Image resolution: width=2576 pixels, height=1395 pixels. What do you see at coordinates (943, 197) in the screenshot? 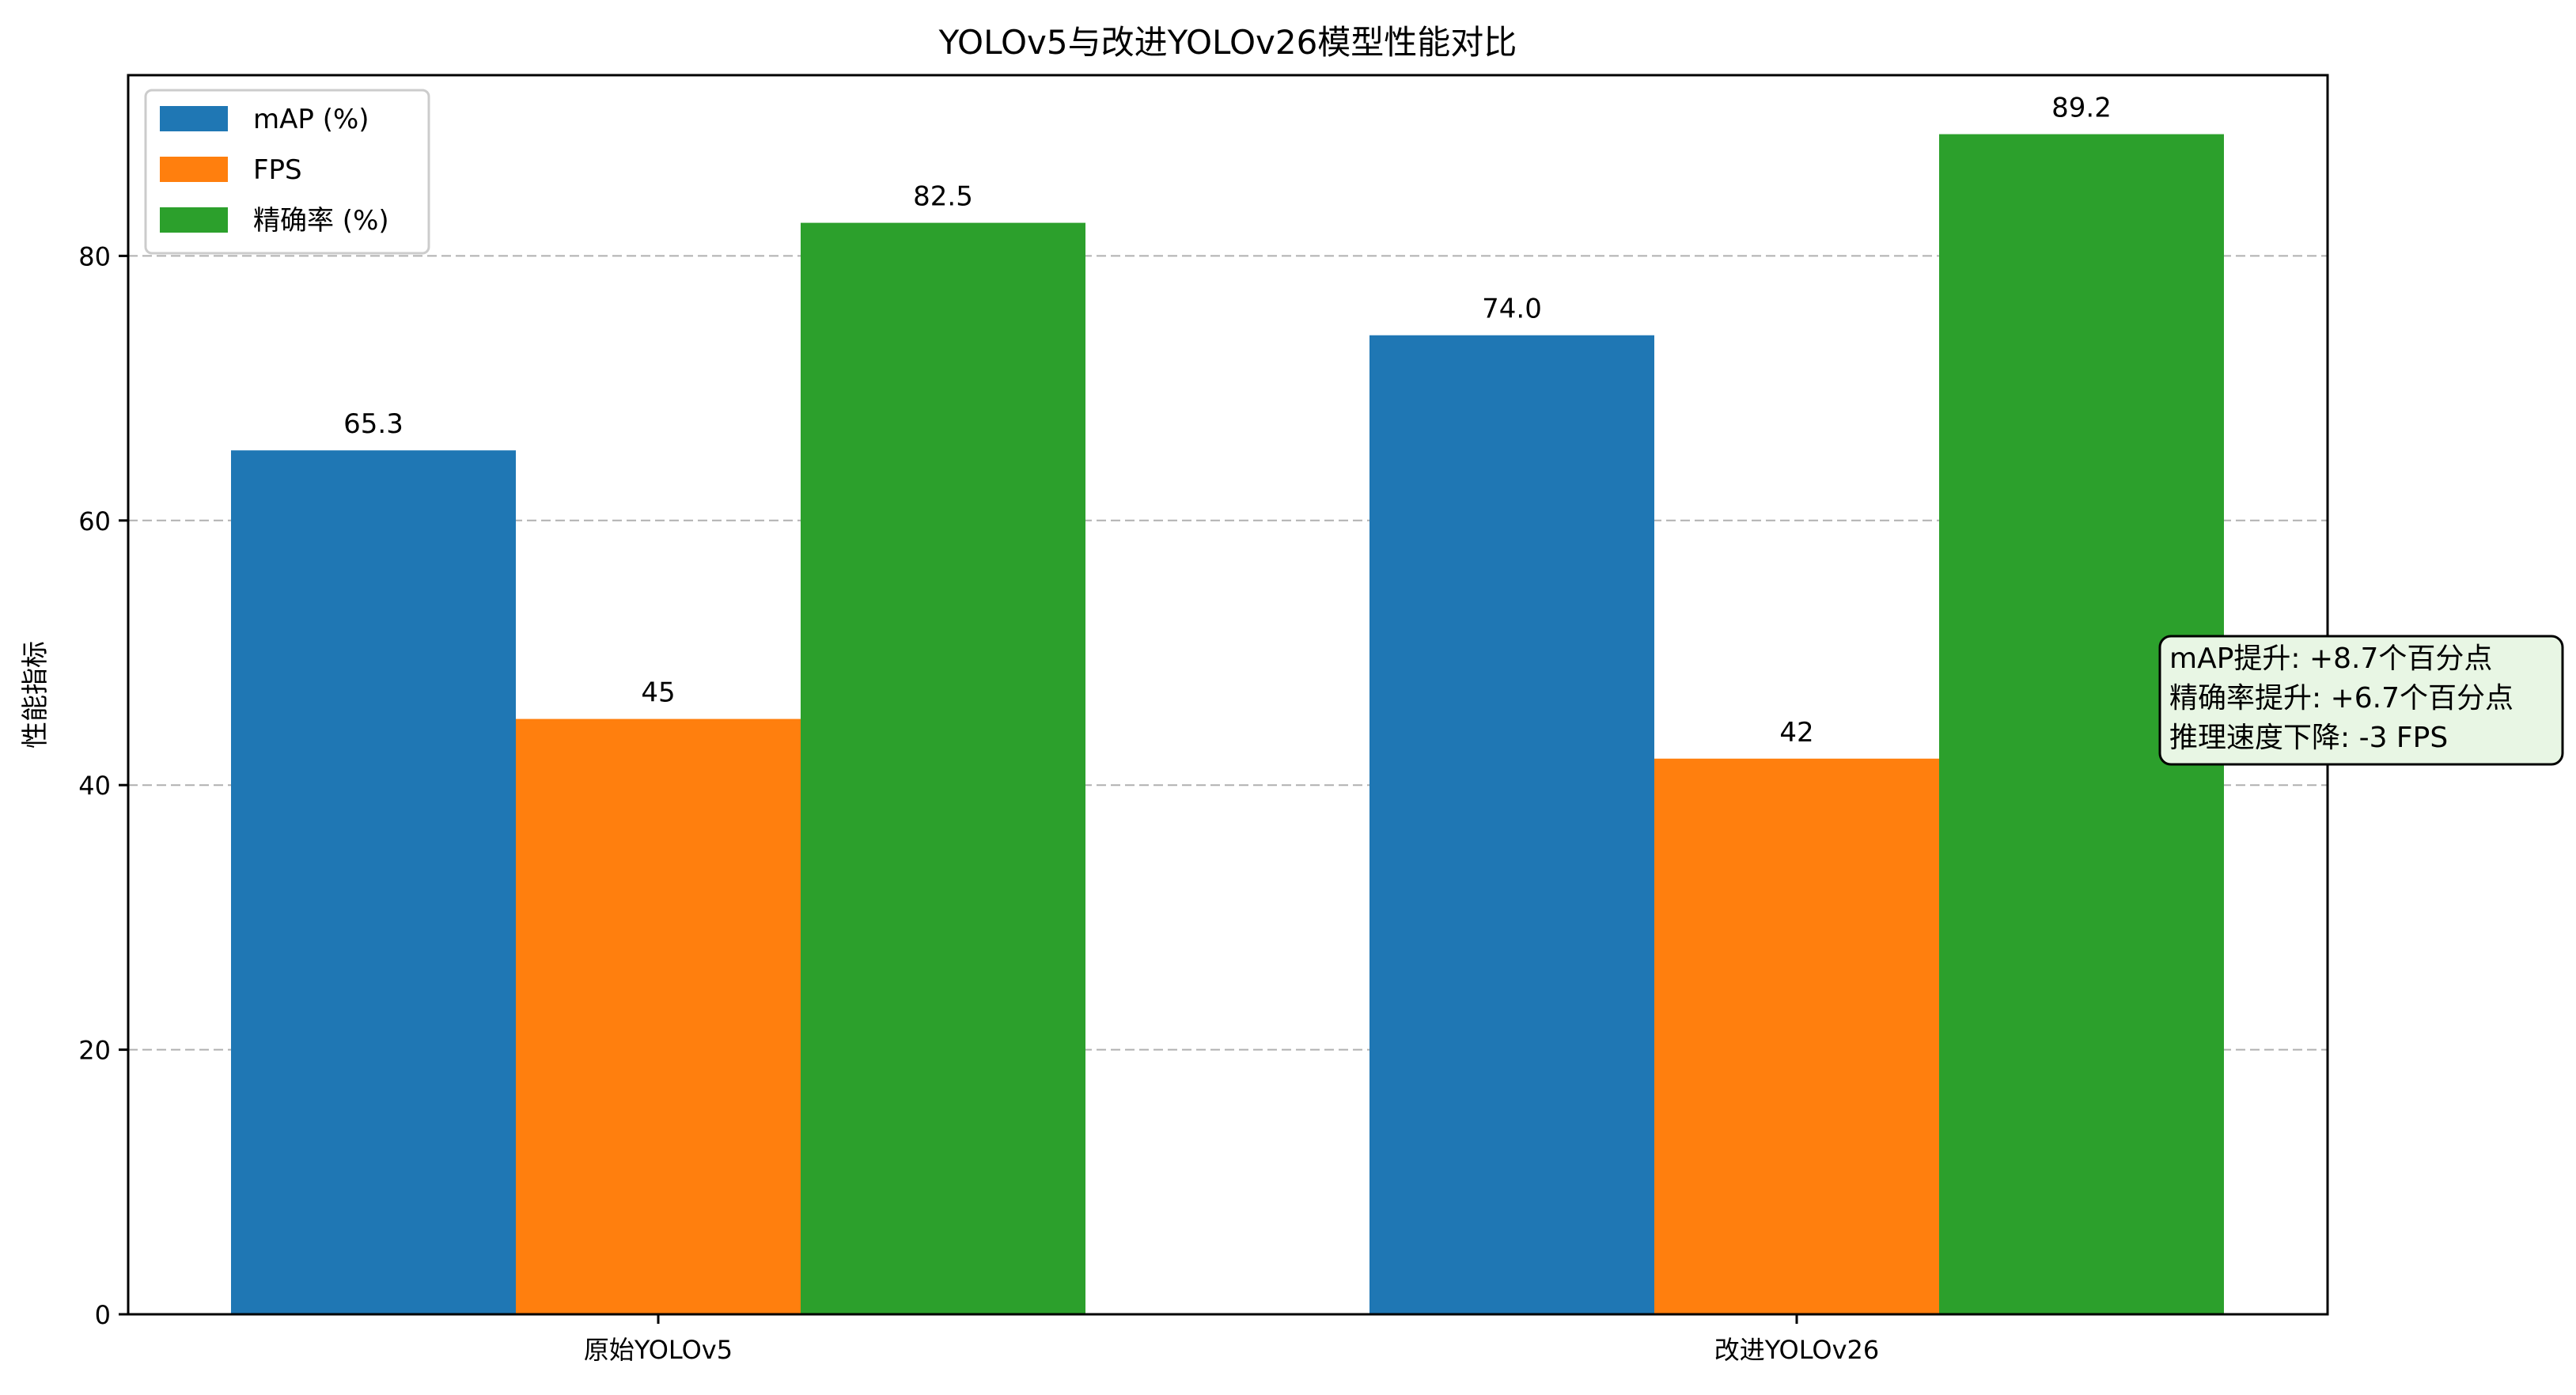
I see `bar-value-label: 82.5` at bounding box center [943, 197].